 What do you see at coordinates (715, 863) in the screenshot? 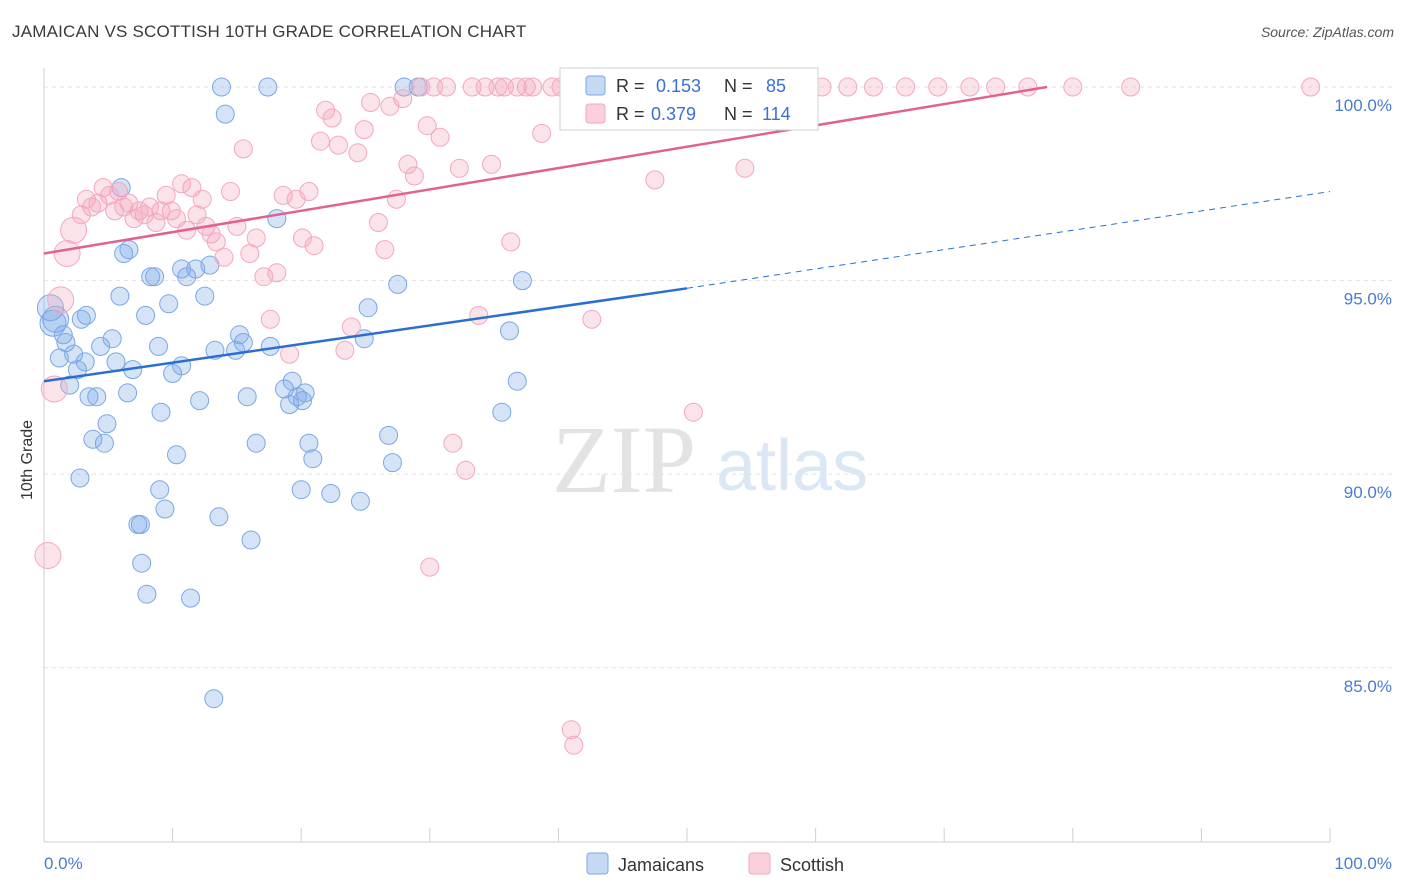
I see `series-legend: Jamaicans Scottish` at bounding box center [715, 863].